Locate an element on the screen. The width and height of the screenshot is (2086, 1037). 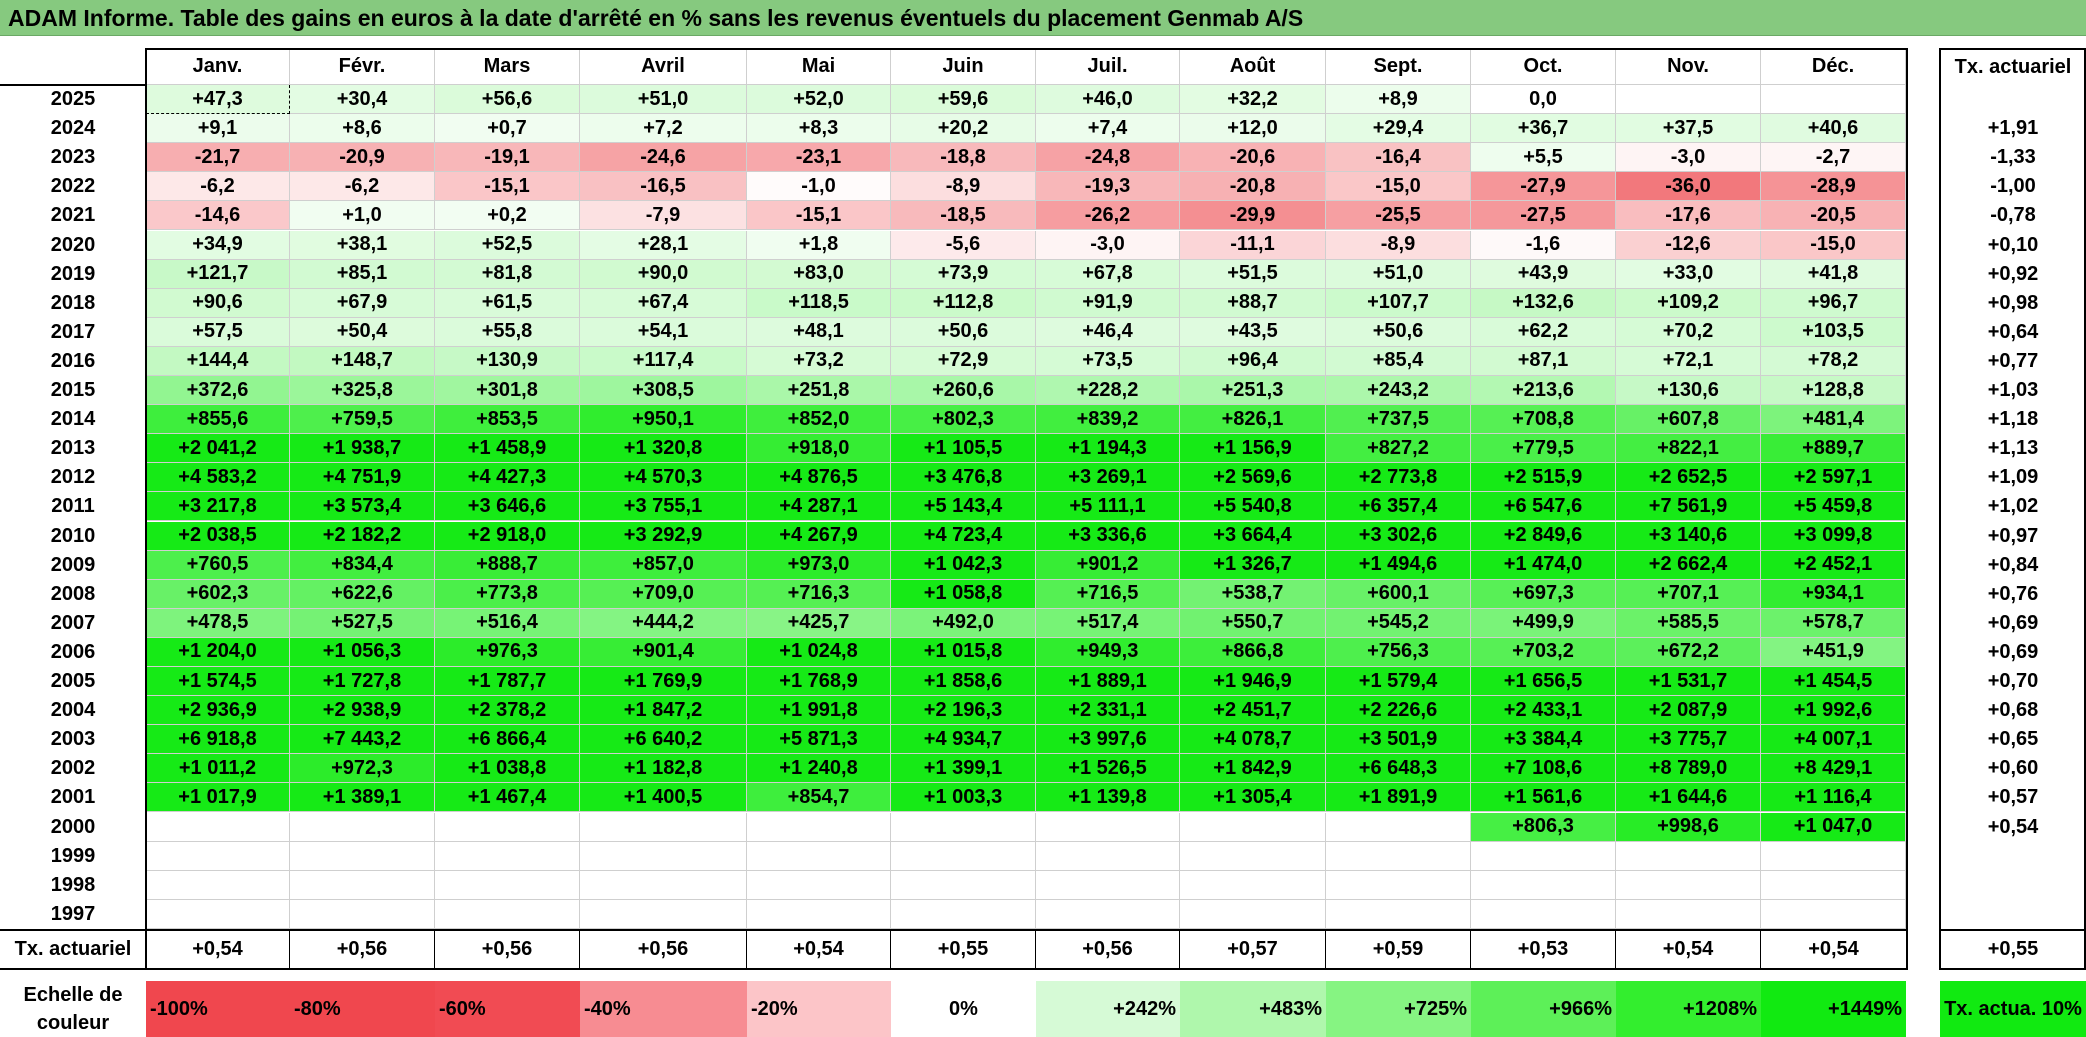
table-cell: +481,4 is located at coordinates (1833, 420).